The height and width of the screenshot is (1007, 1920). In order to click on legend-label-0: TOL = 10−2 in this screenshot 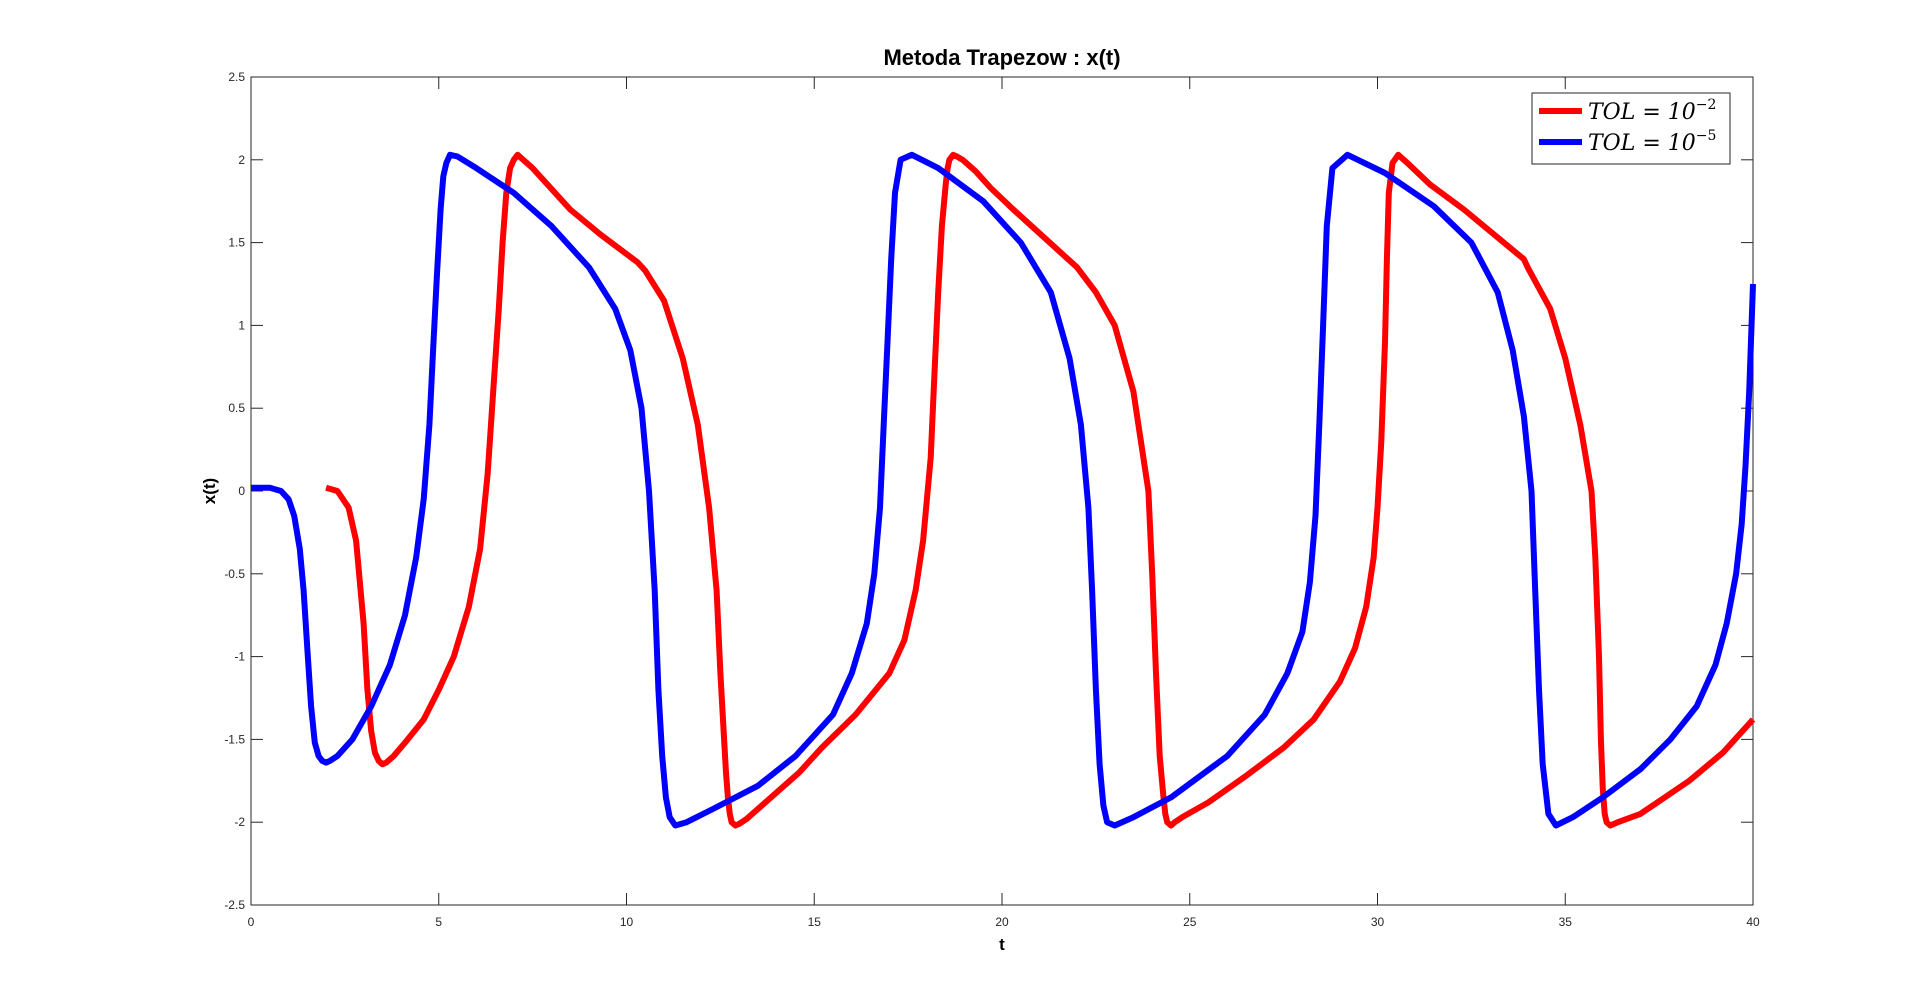, I will do `click(1652, 111)`.